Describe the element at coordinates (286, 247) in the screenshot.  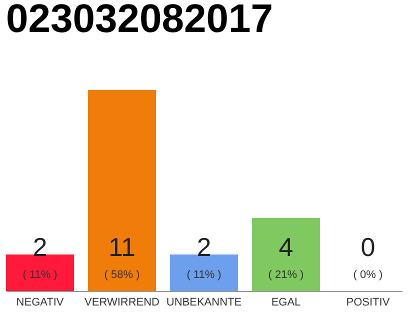
I see `data-label: 4` at that location.